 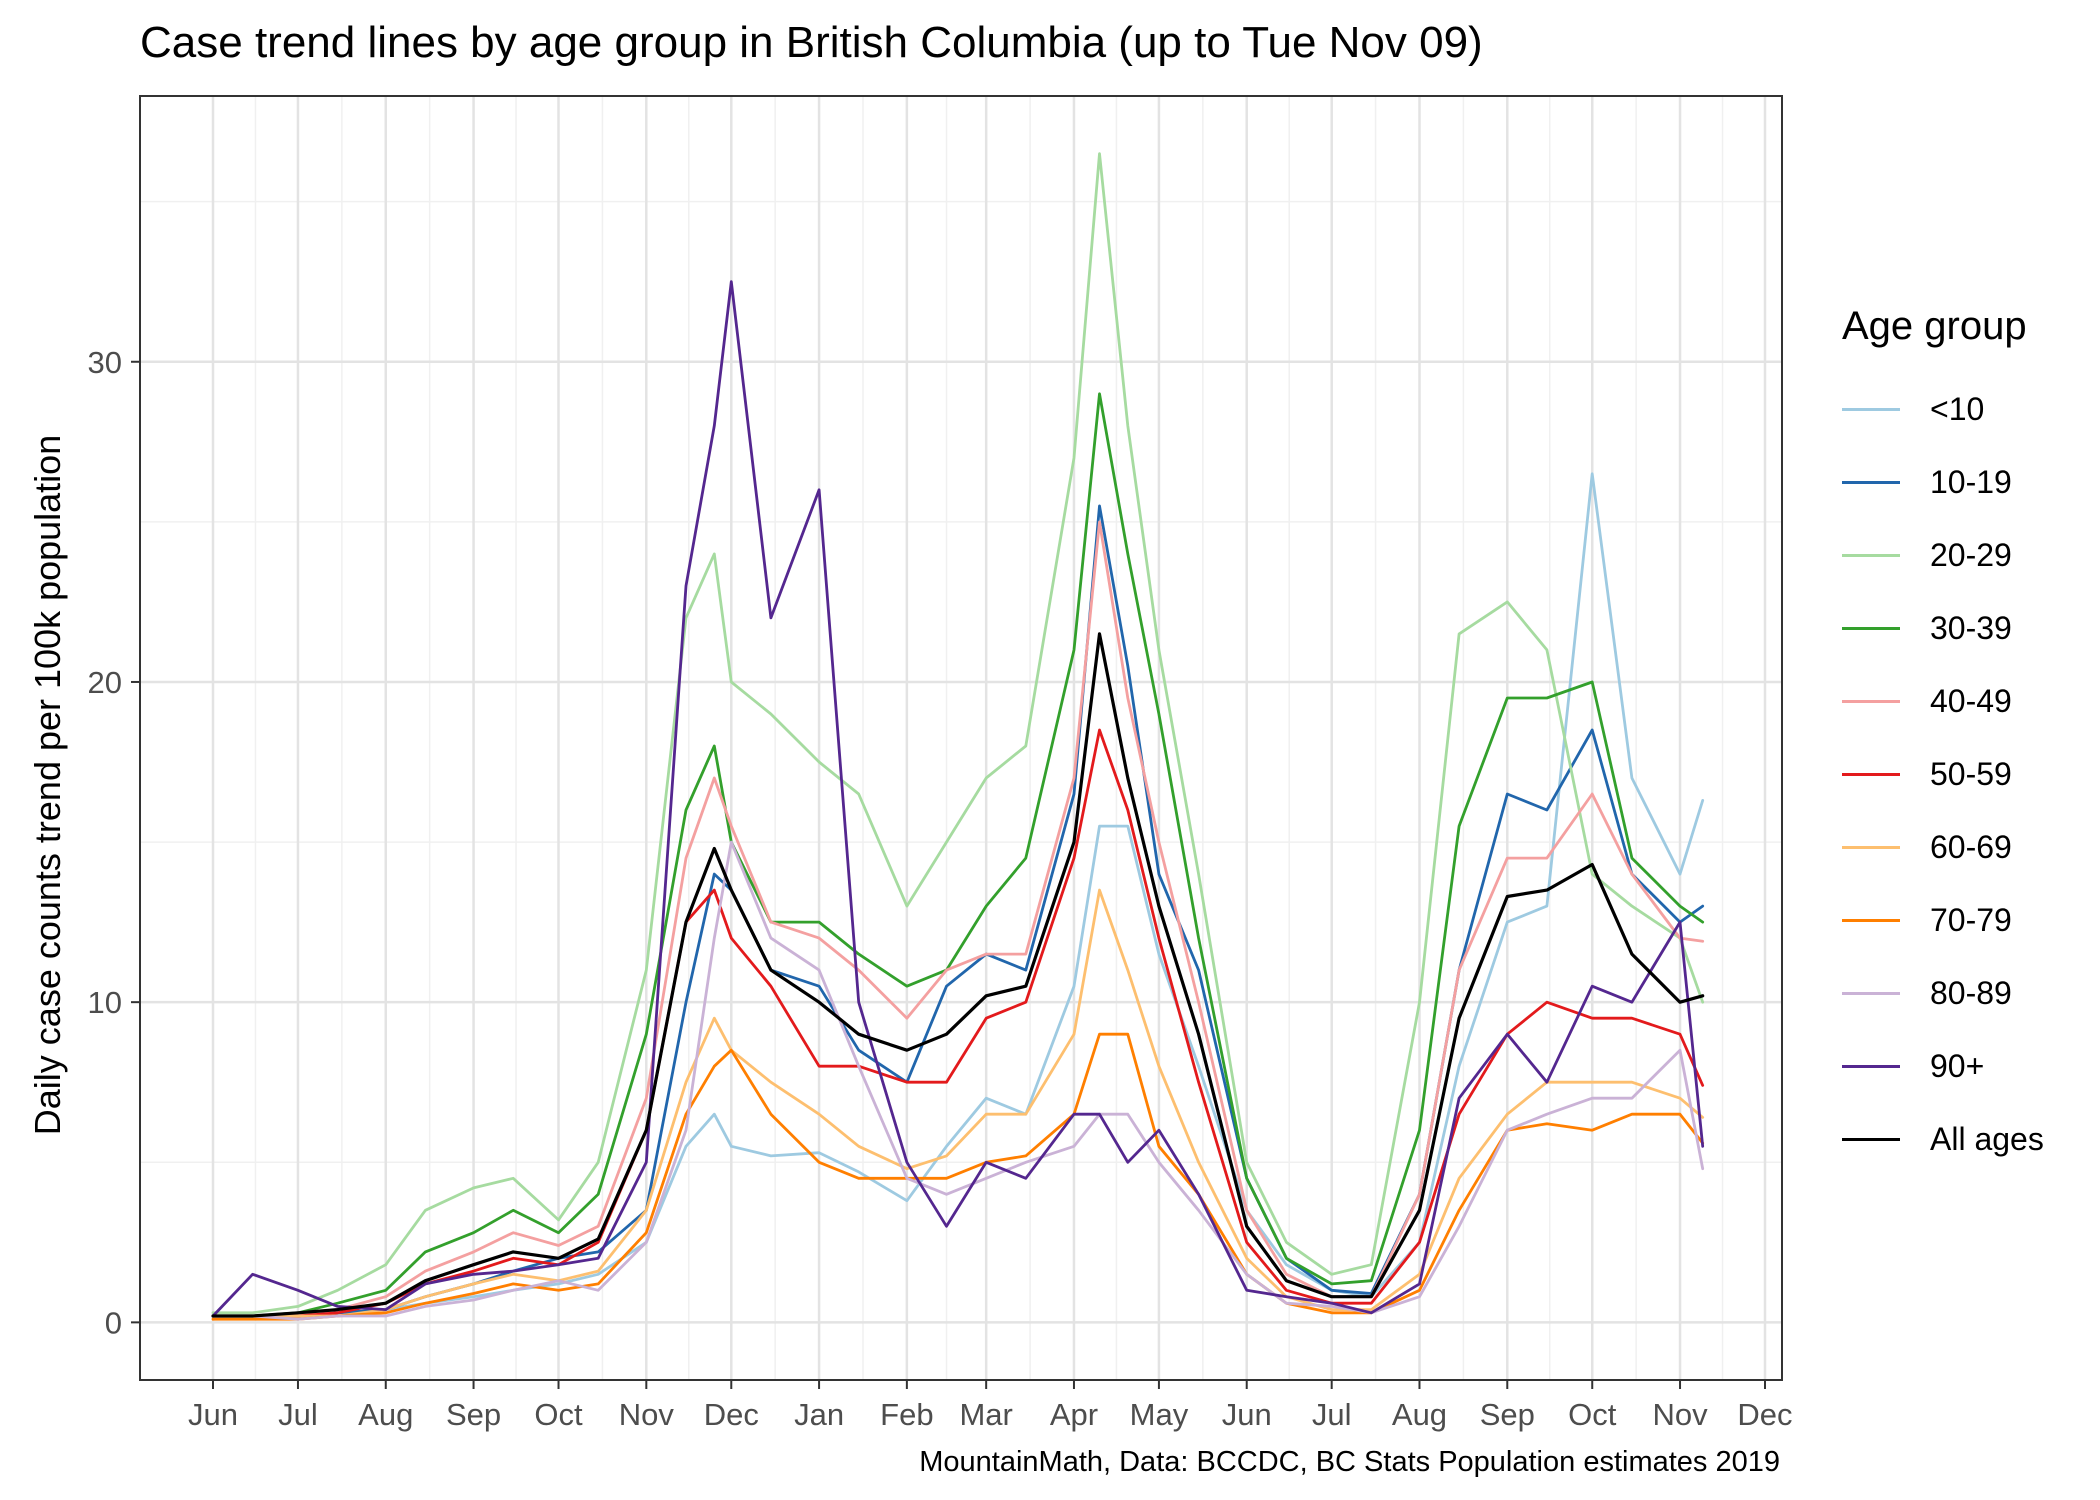 I want to click on legend-label: 80-89, so click(x=1971, y=992).